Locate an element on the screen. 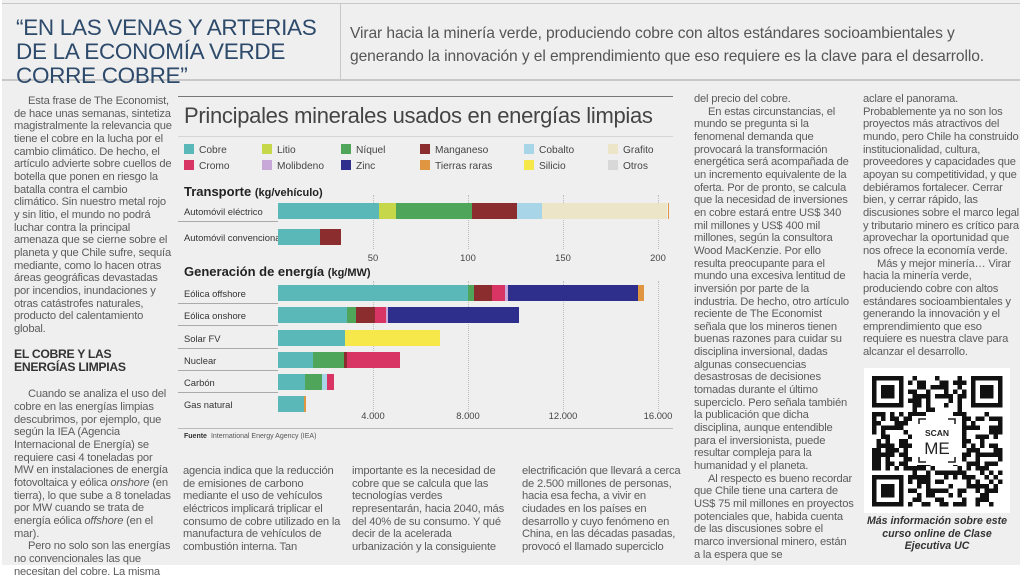 The height and width of the screenshot is (578, 1024). transport-section-title: Transporte (kg/vehículo) is located at coordinates (253, 191).